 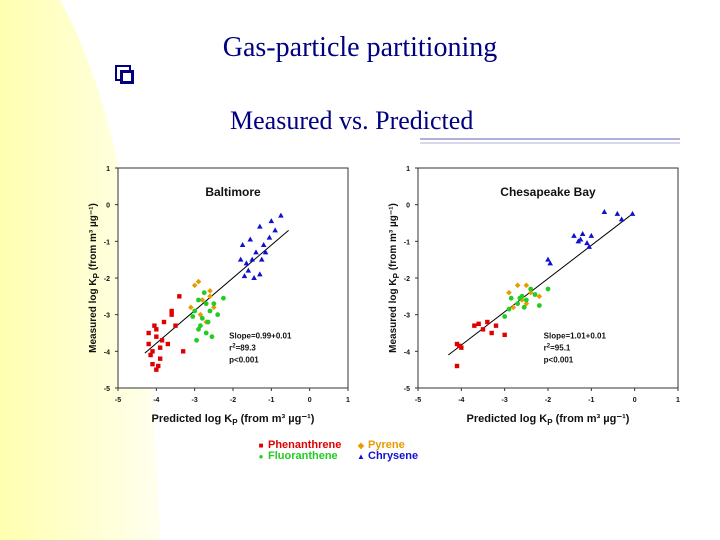 I want to click on legend-item-chrysene: ▲ Chrysene, so click(x=387, y=456).